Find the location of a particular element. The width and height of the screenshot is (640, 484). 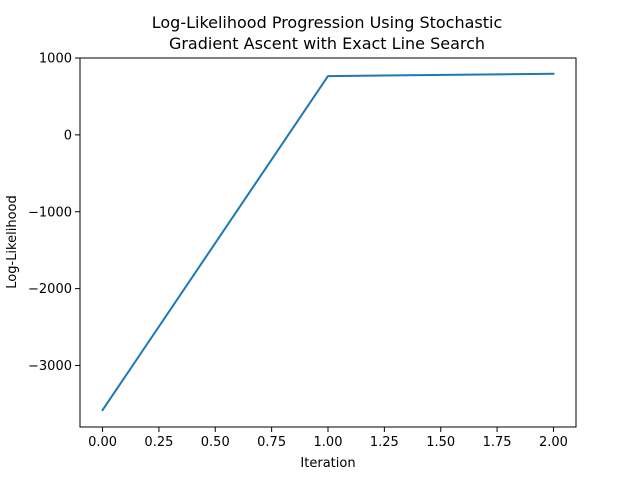

y-tick-label: −2000 is located at coordinates (50, 289).